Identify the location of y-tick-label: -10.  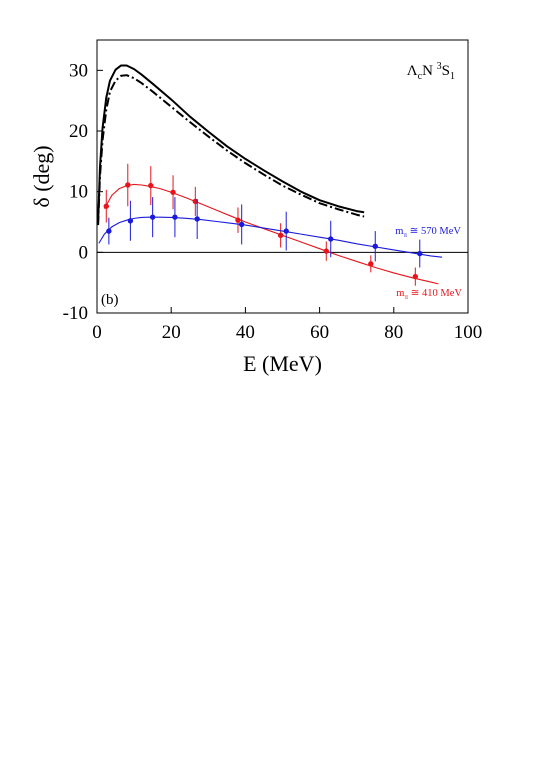
(75, 313).